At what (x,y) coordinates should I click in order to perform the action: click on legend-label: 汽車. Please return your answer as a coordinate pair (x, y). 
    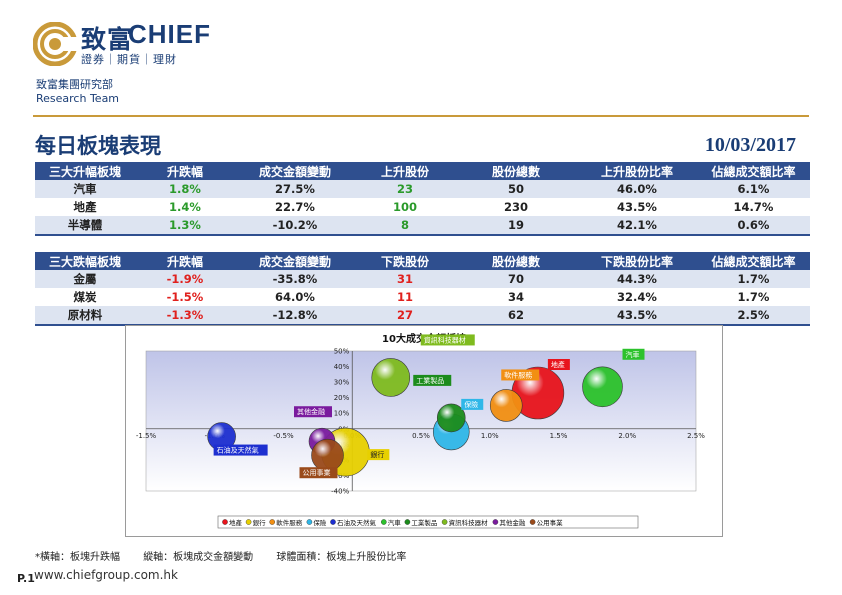
    Looking at the image, I should click on (395, 522).